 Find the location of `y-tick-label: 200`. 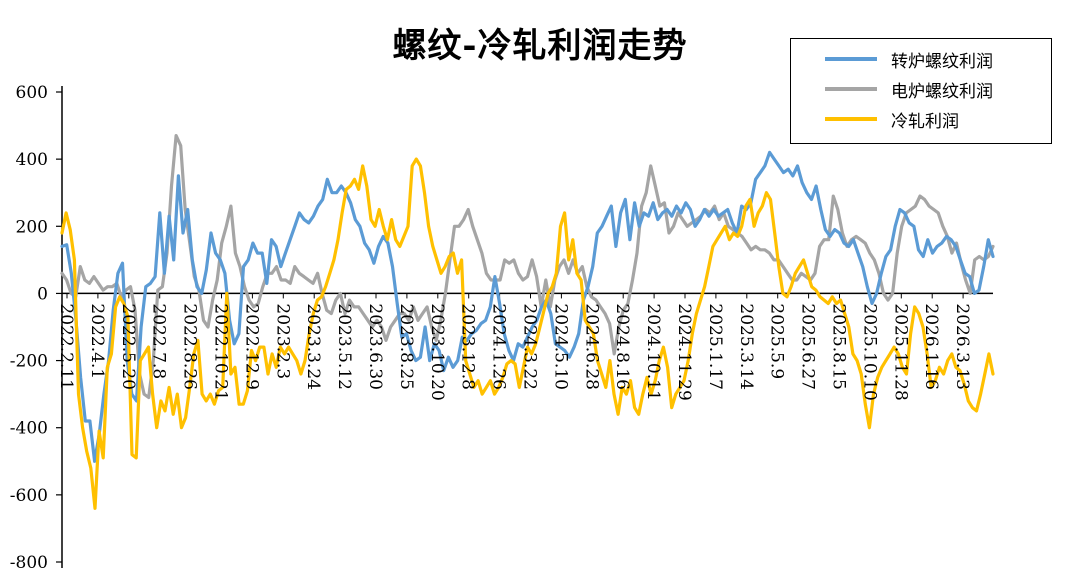

y-tick-label: 200 is located at coordinates (32, 227).